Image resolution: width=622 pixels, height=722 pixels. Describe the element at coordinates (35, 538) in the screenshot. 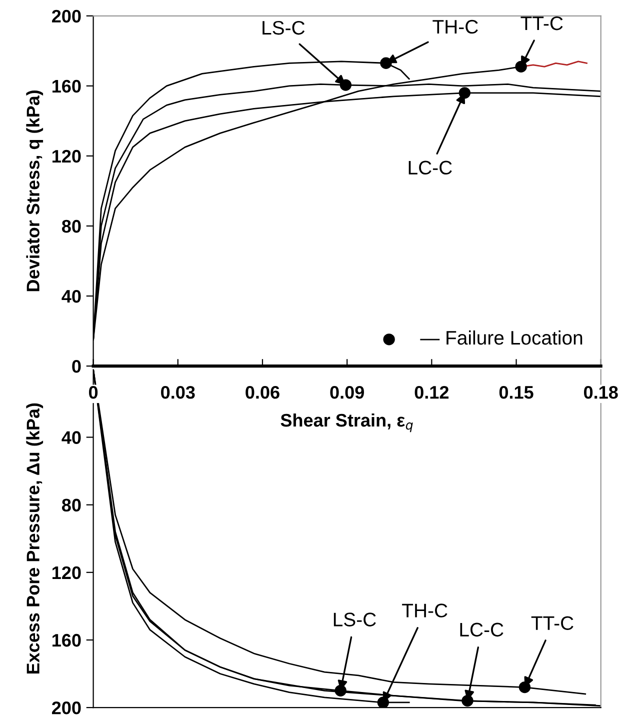

I see `y-axis-title: Excess Pore Pressure, Δu (kPa)` at that location.